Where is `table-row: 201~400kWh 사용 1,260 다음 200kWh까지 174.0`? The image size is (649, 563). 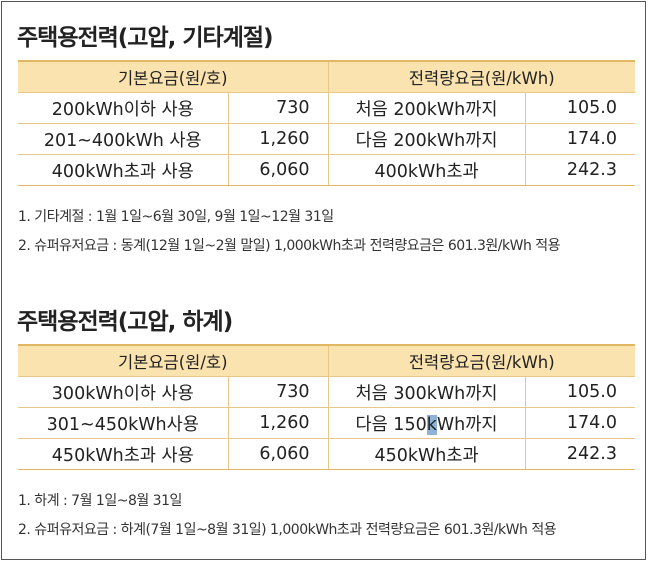 table-row: 201~400kWh 사용 1,260 다음 200kWh까지 174.0 is located at coordinates (327, 139).